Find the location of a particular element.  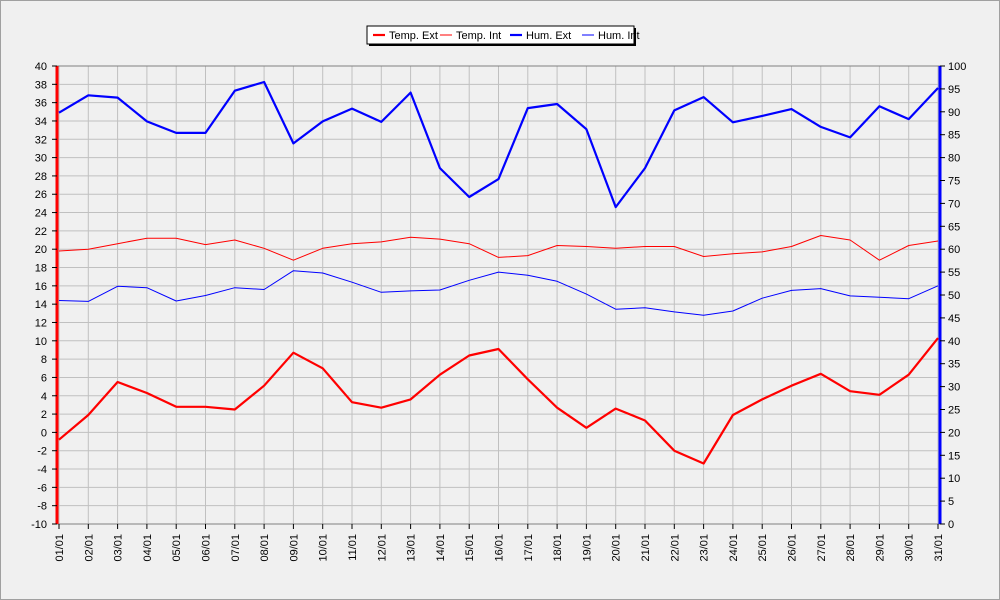

left-tick-label-9: 22 is located at coordinates (41, 232).